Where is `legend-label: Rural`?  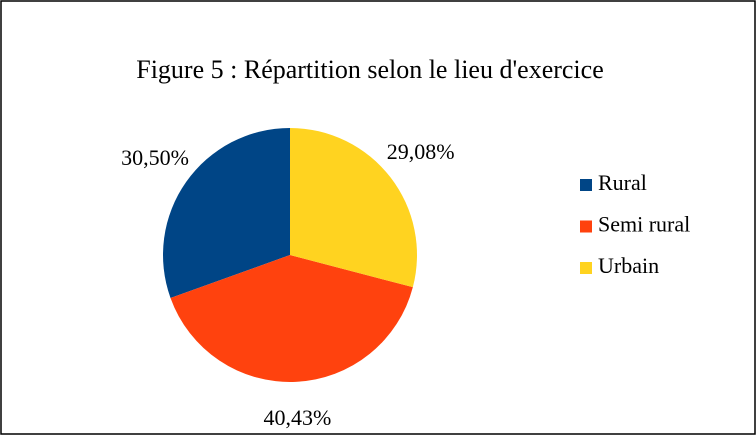 legend-label: Rural is located at coordinates (622, 182).